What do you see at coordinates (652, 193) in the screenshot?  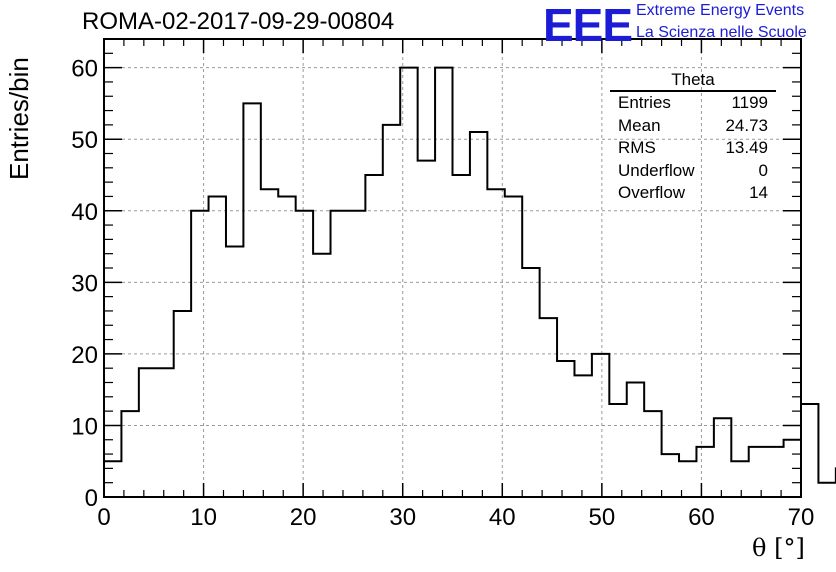 I see `stats-label: Overflow` at bounding box center [652, 193].